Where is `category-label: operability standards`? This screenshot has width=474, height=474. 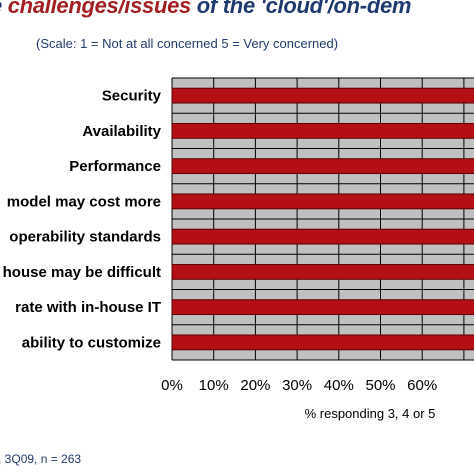
category-label: operability standards is located at coordinates (85, 237).